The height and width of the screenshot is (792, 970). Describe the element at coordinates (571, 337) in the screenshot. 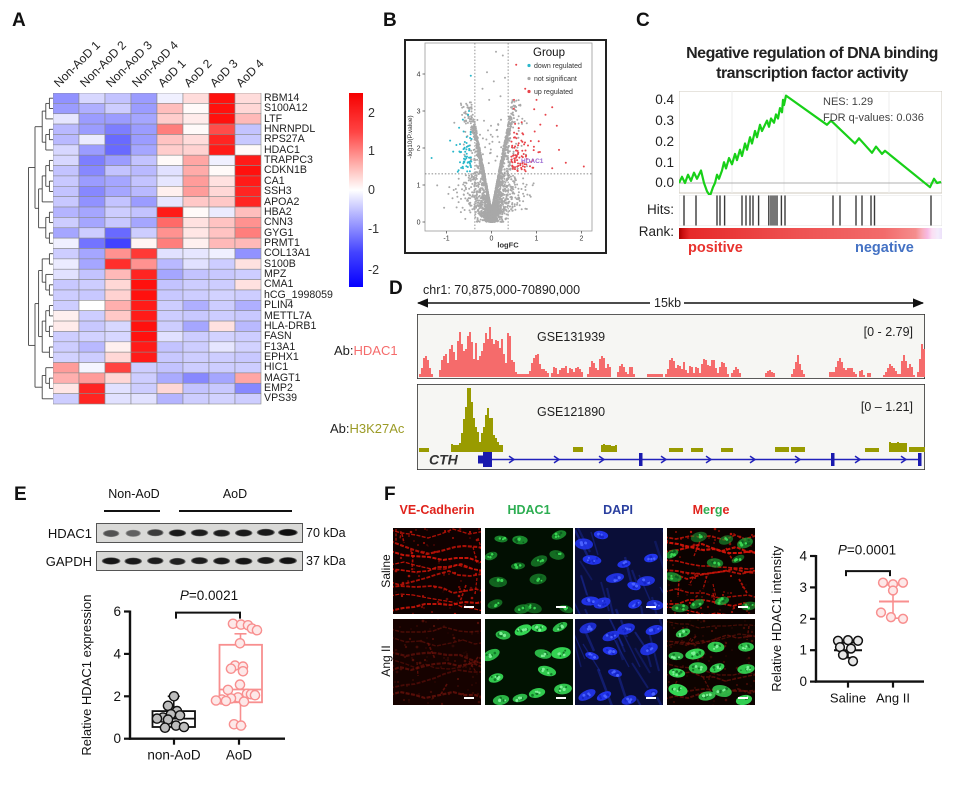

I see `svg-text: GSE131939` at that location.